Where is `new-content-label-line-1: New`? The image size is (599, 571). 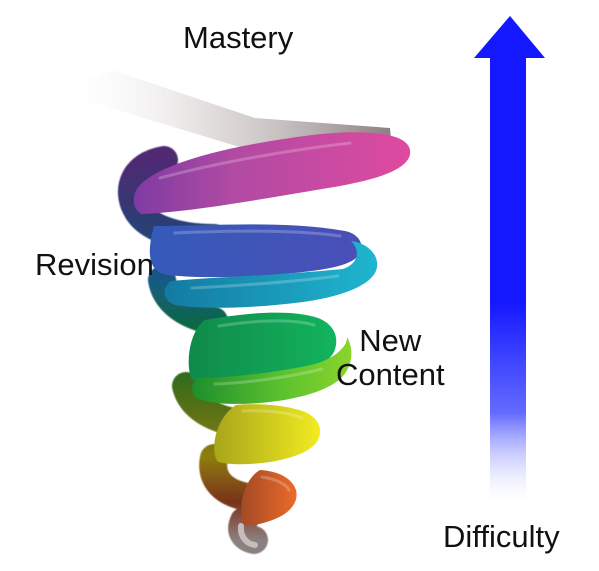
new-content-label-line-1: New is located at coordinates (390, 340).